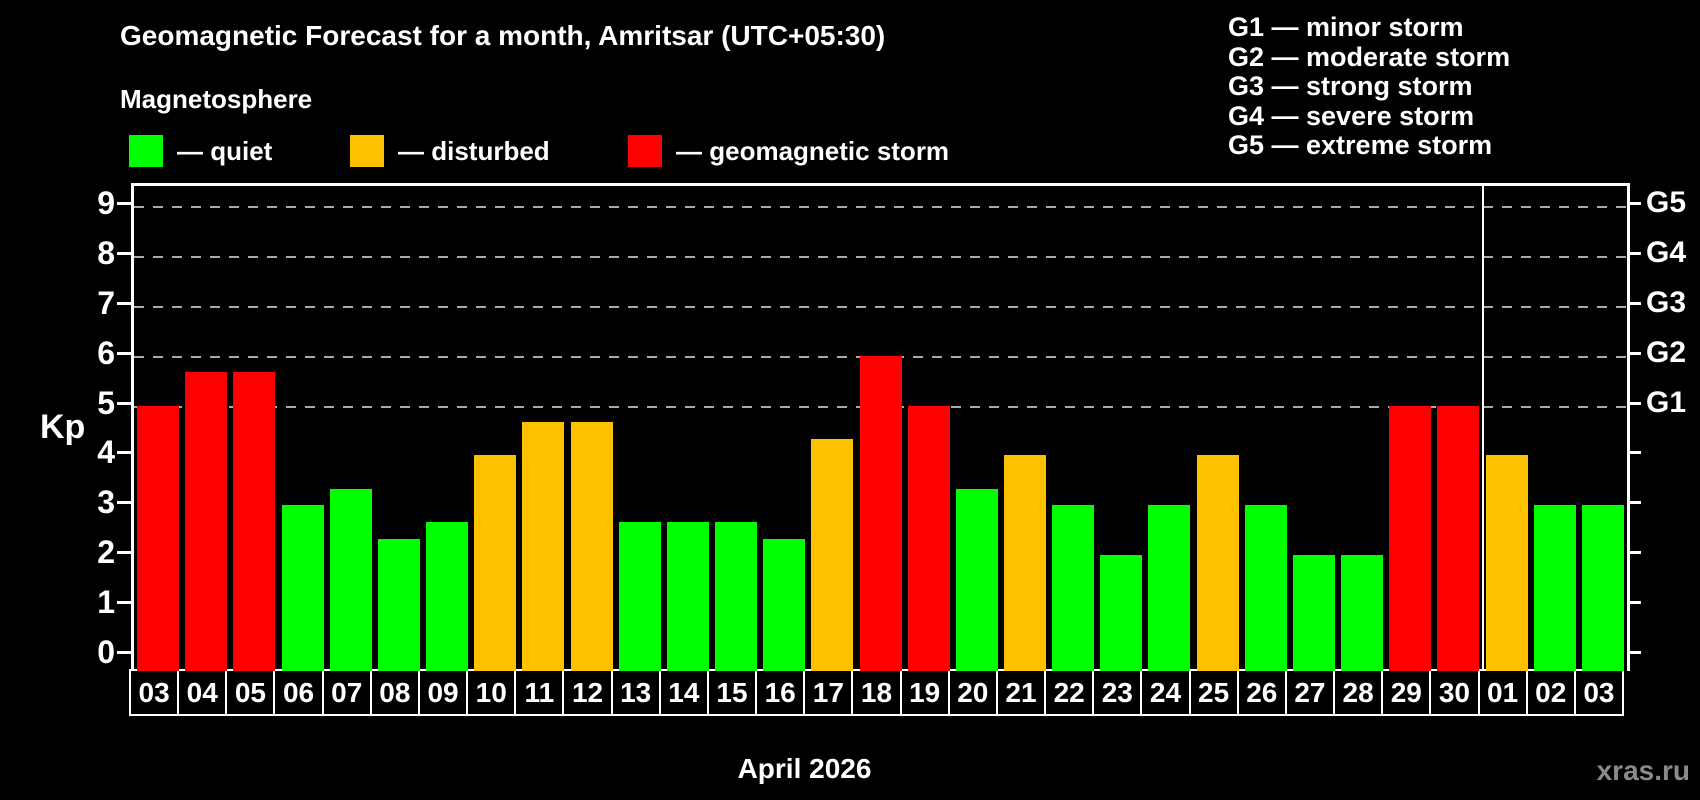 This screenshot has height=800, width=1700. I want to click on day-label-apr-07: 07, so click(346, 692).